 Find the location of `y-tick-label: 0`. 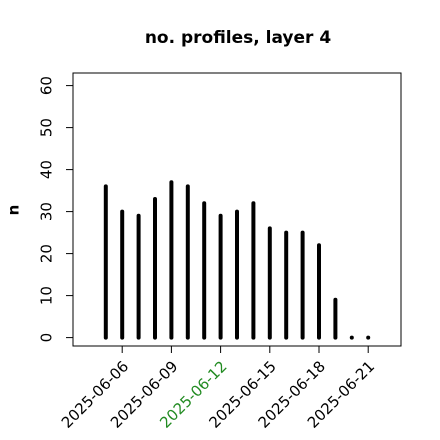

y-tick-label: 0 is located at coordinates (47, 338).